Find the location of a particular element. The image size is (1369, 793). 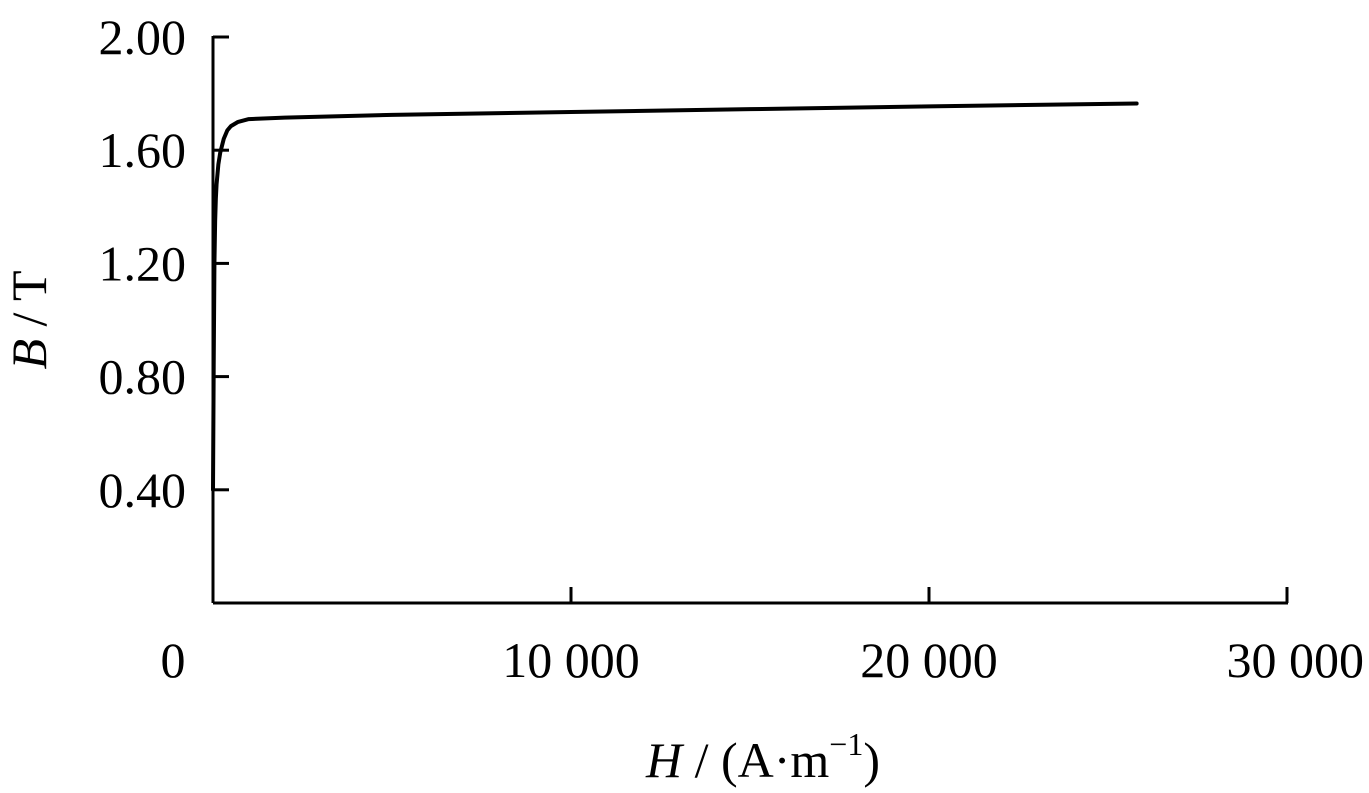

y-tick-label: 0.40 is located at coordinates (143, 490).